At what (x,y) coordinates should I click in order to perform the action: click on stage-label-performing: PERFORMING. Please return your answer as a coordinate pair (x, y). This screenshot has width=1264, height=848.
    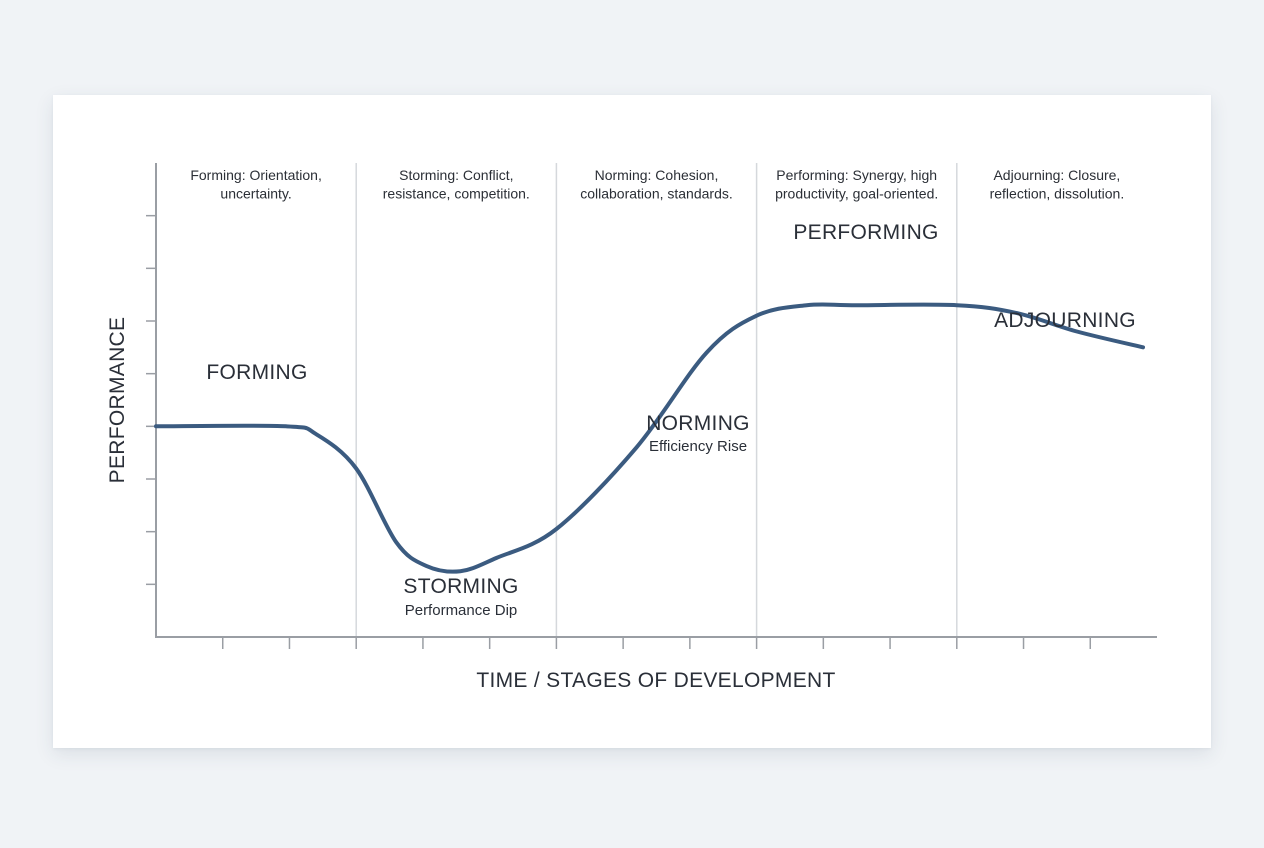
    Looking at the image, I should click on (865, 232).